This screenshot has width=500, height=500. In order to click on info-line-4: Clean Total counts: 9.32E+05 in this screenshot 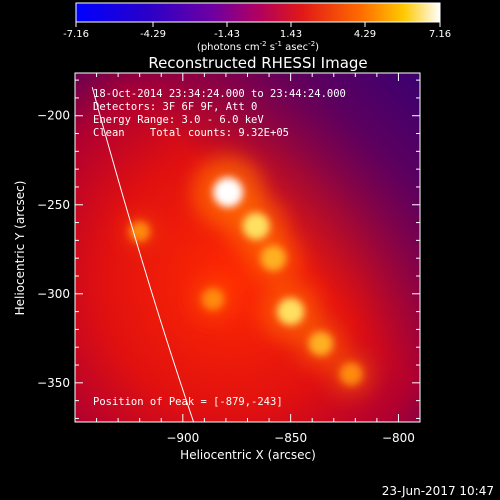, I will do `click(191, 133)`.